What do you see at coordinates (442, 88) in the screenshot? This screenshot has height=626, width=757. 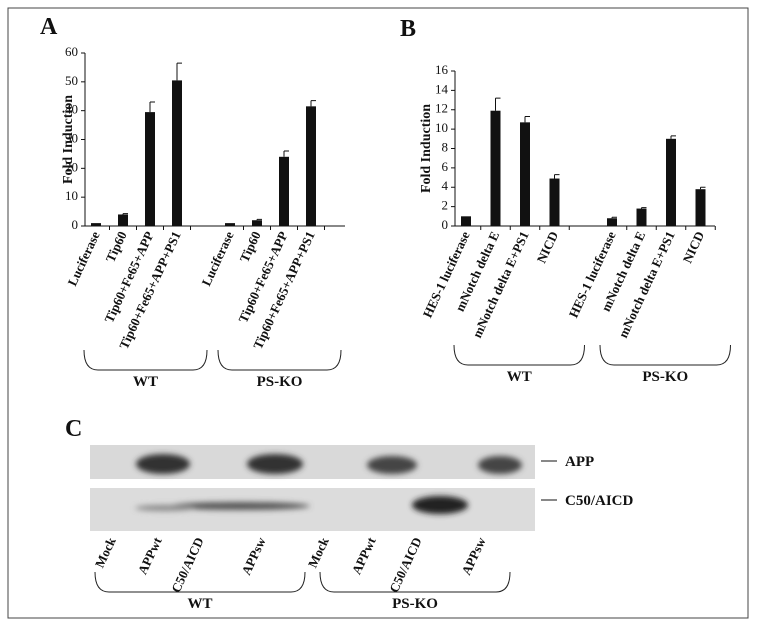 I see `y-tick-label: 14` at bounding box center [442, 88].